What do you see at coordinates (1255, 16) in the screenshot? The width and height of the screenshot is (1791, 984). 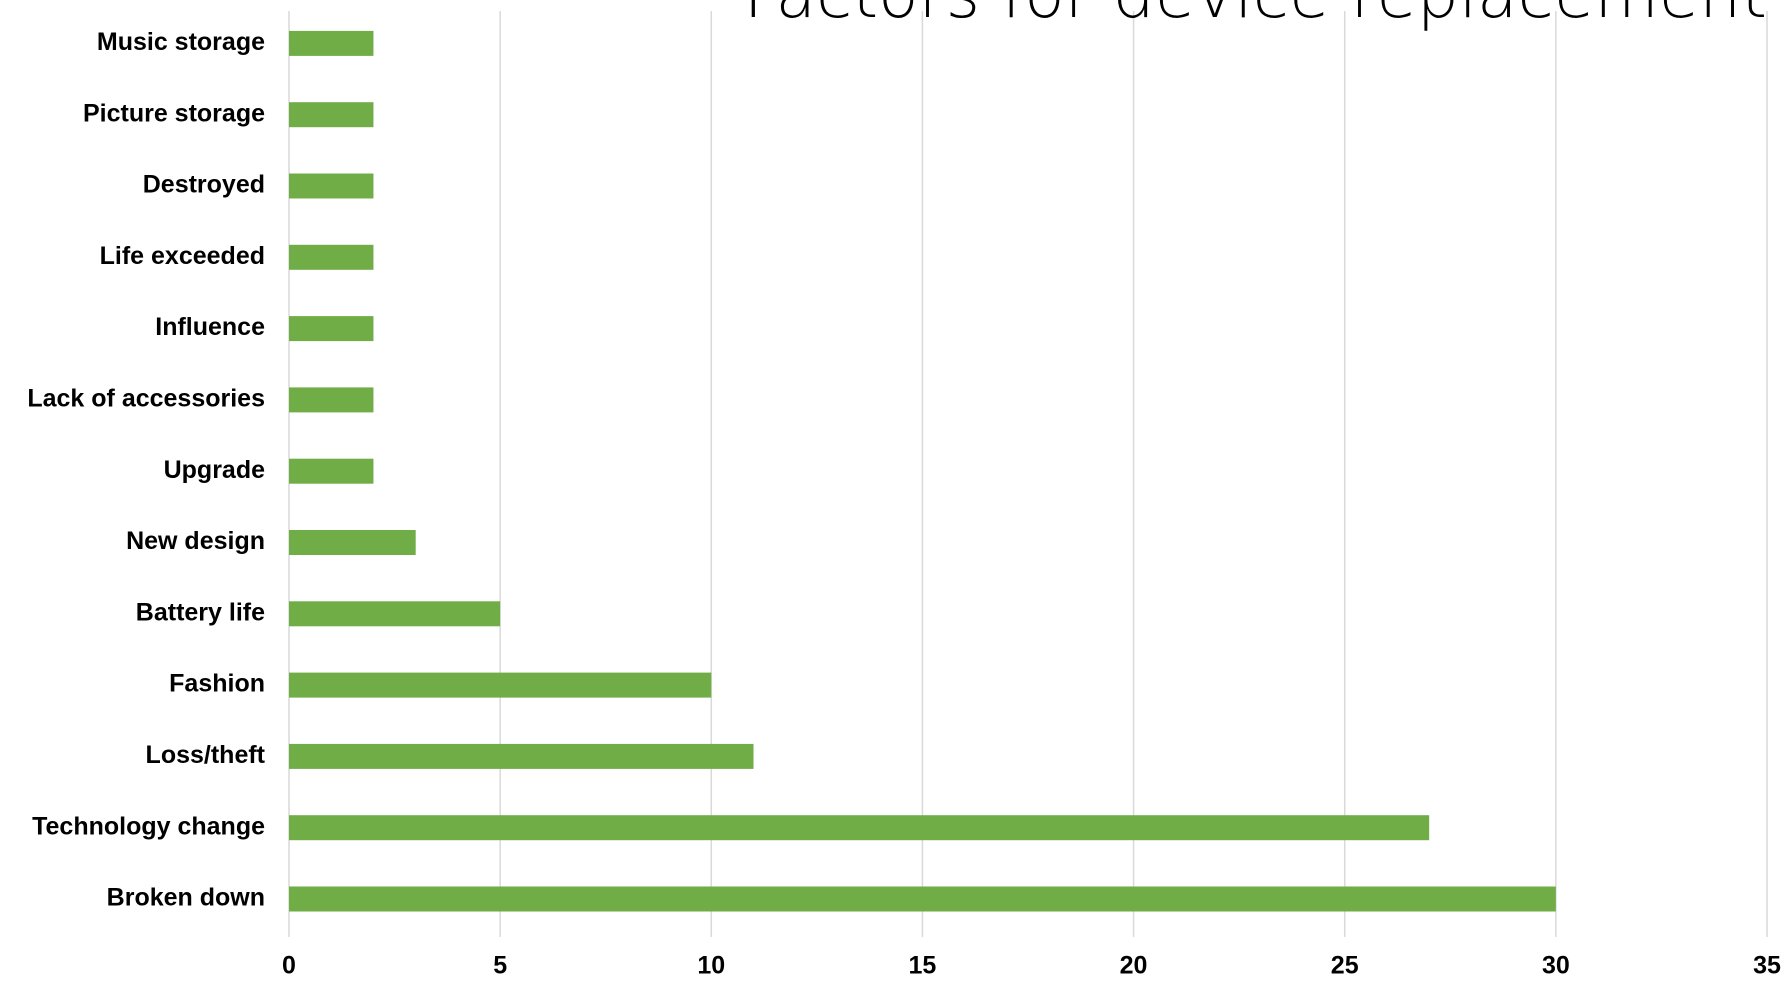 I see `chart-title: Factors for device replacement` at bounding box center [1255, 16].